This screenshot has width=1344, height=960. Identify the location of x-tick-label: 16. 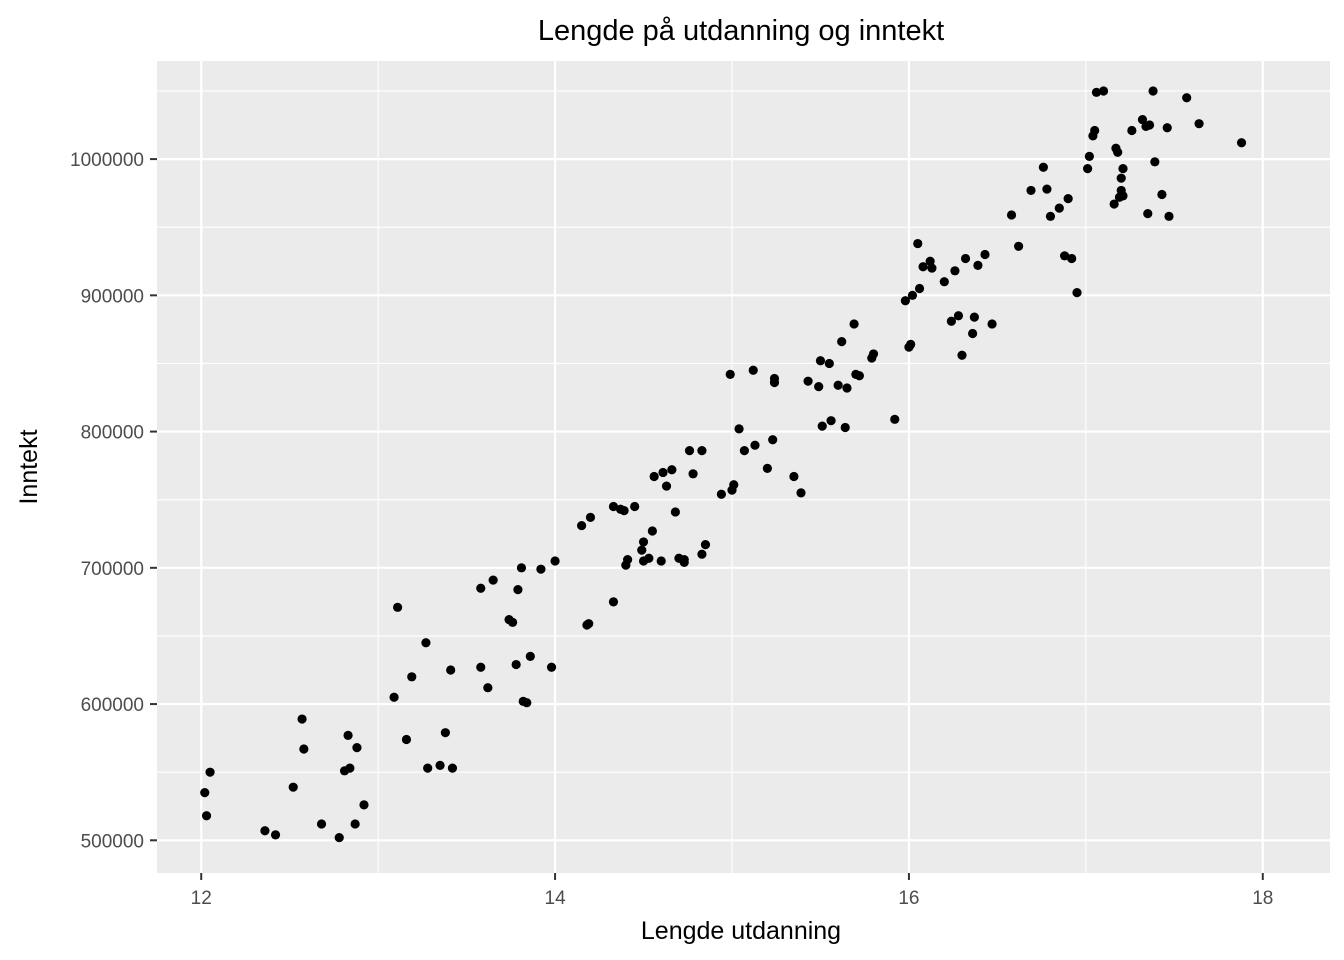
(908, 898).